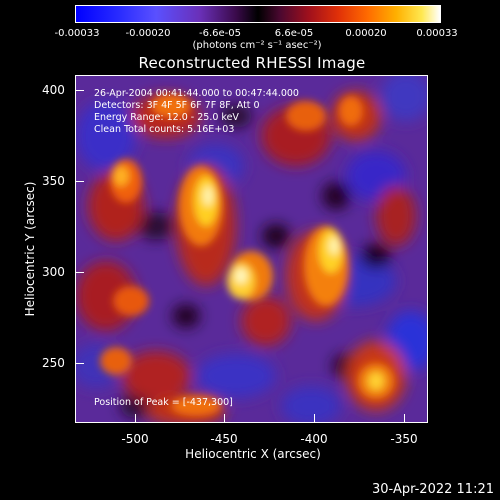 The width and height of the screenshot is (500, 500). I want to click on x-tick-label: -500, so click(135, 439).